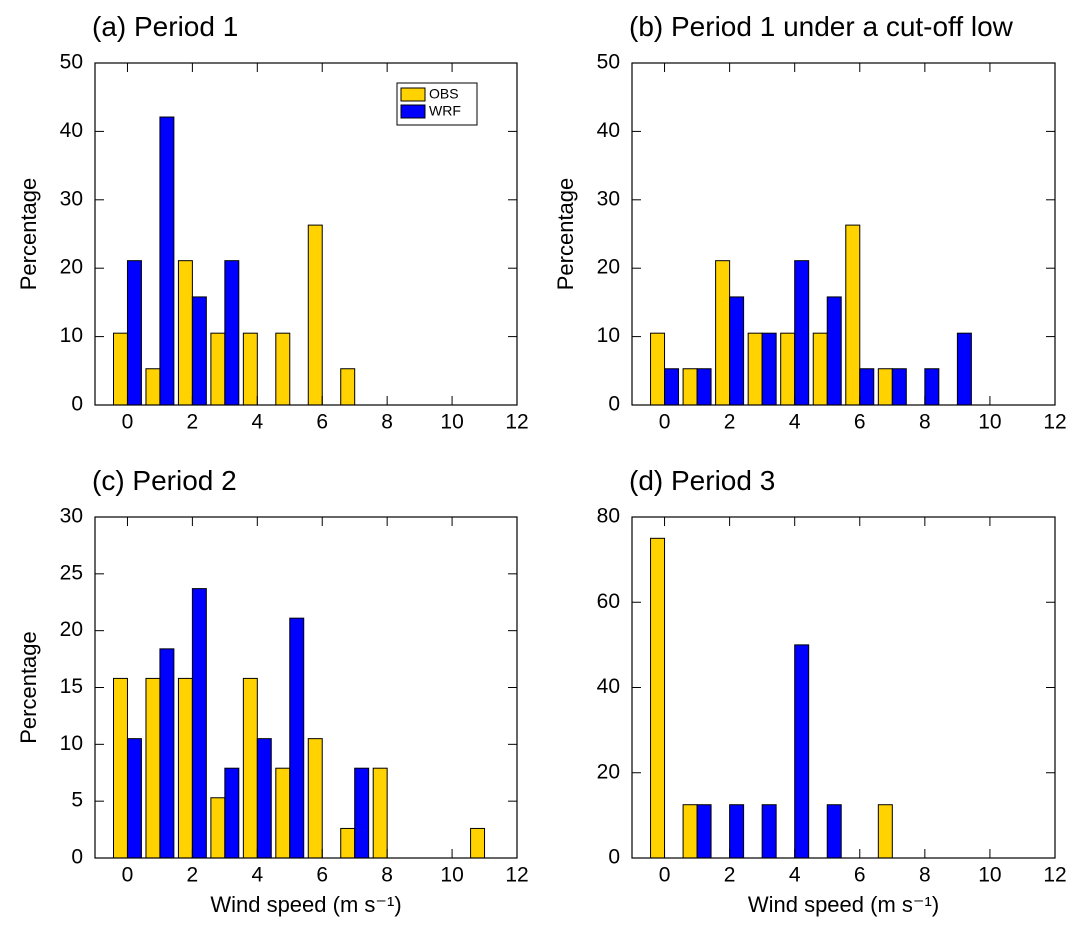  Describe the element at coordinates (413, 111) in the screenshot. I see `legend-swatch` at that location.